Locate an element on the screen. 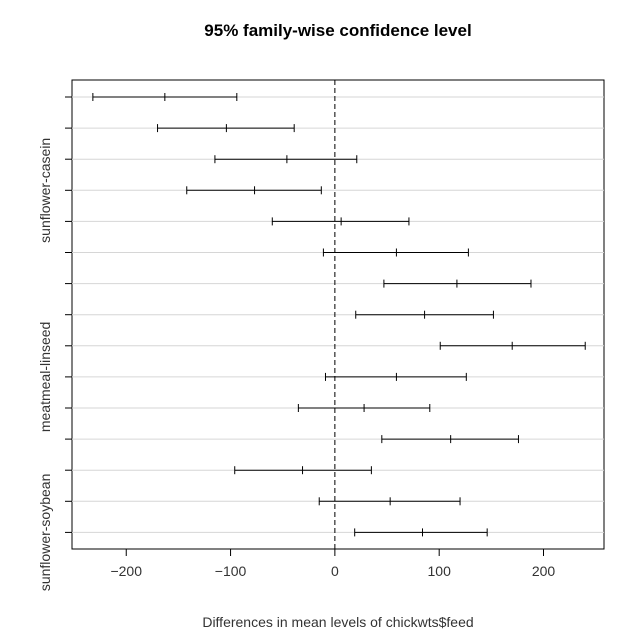 The width and height of the screenshot is (620, 641). x-tick-label: 100 is located at coordinates (440, 571).